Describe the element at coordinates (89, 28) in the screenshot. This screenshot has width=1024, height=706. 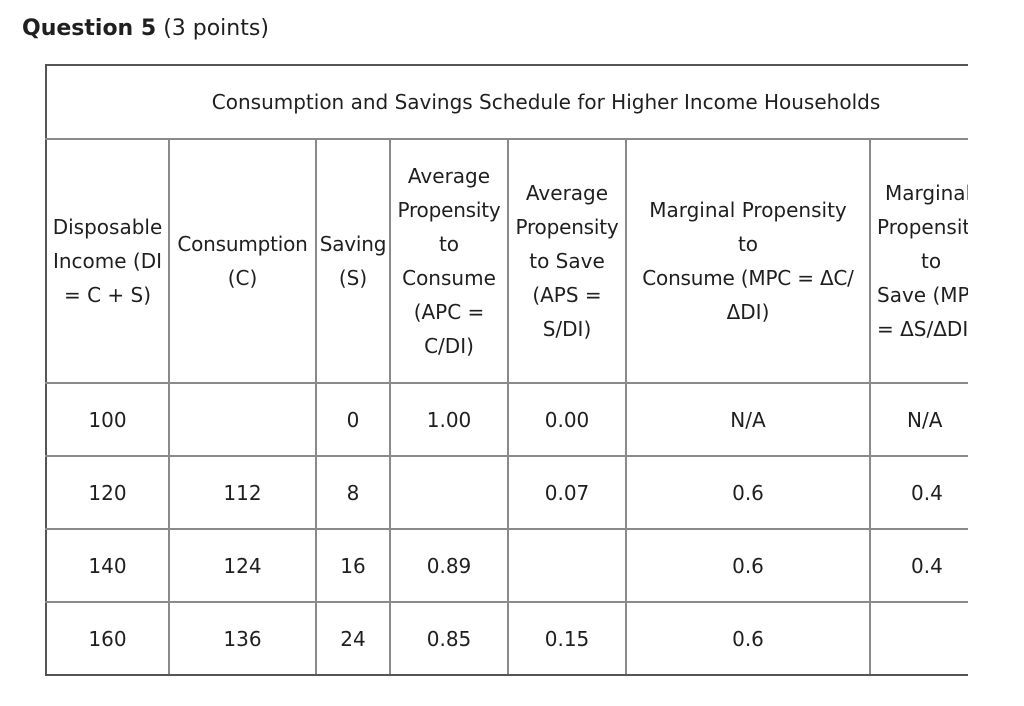
I see `question-title: Question 5` at that location.